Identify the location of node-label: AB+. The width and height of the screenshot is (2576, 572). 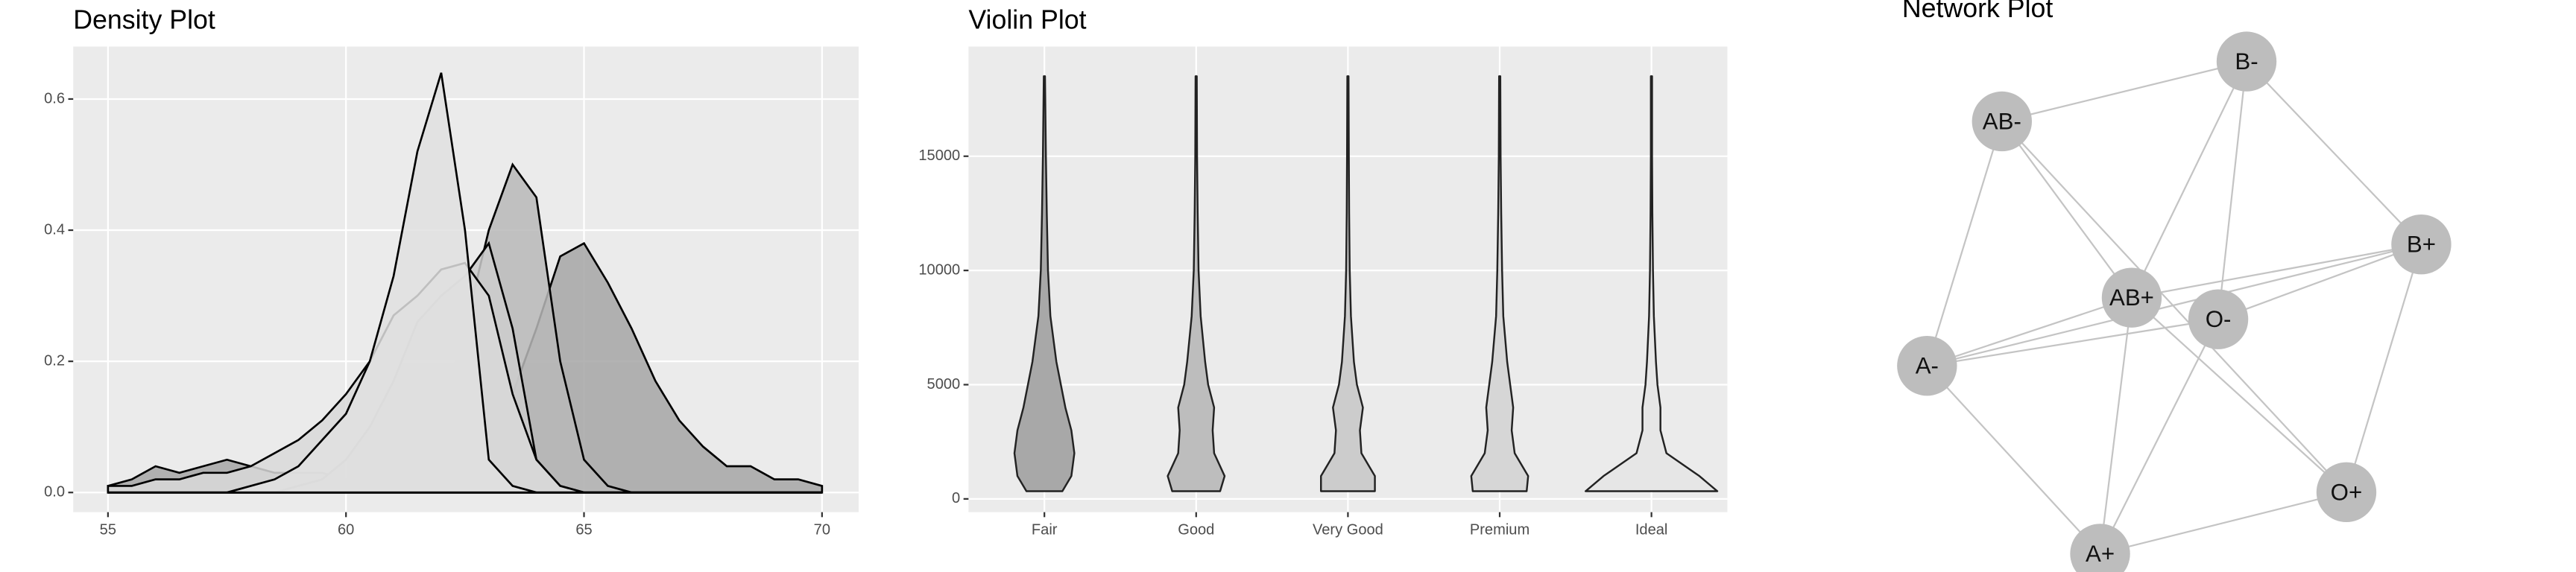
(2131, 298).